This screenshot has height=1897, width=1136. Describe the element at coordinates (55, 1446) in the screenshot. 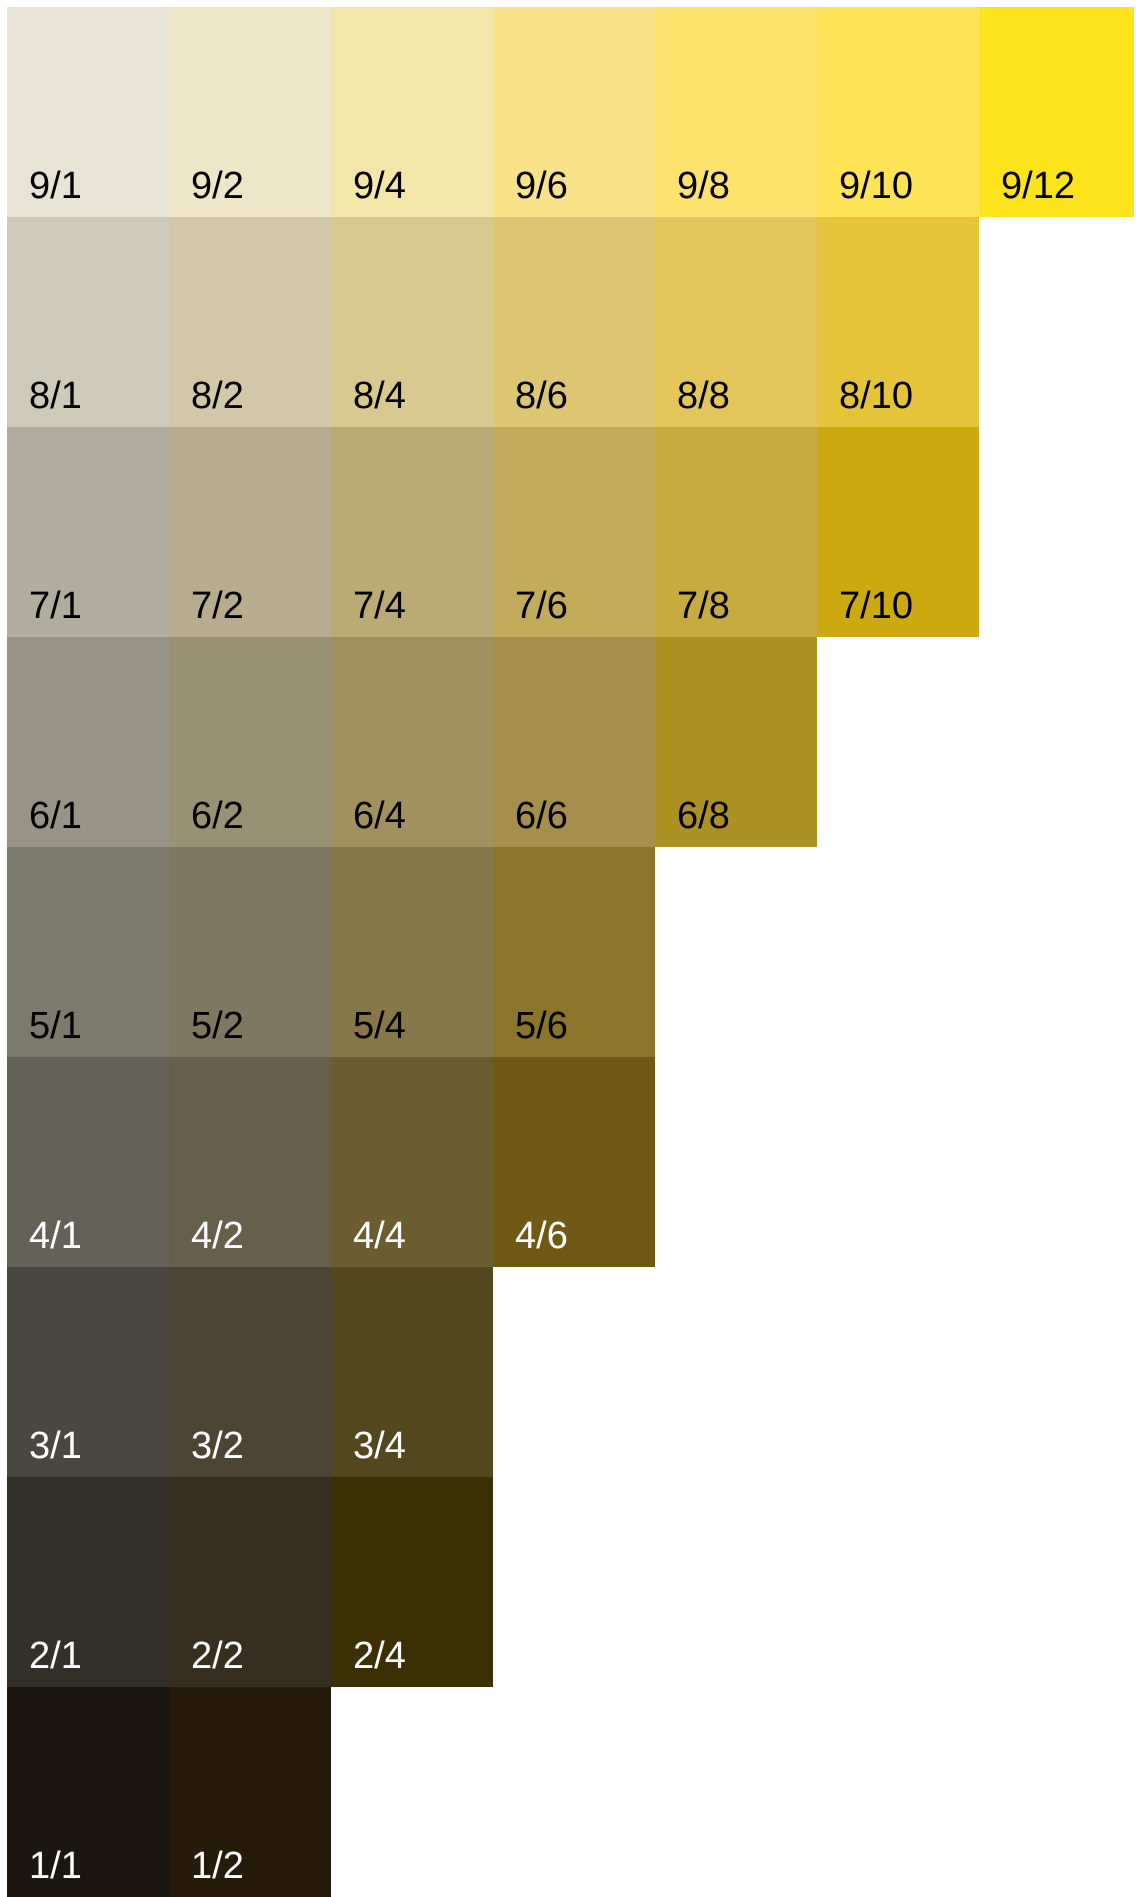

I see `swatch-label: 3/1` at that location.